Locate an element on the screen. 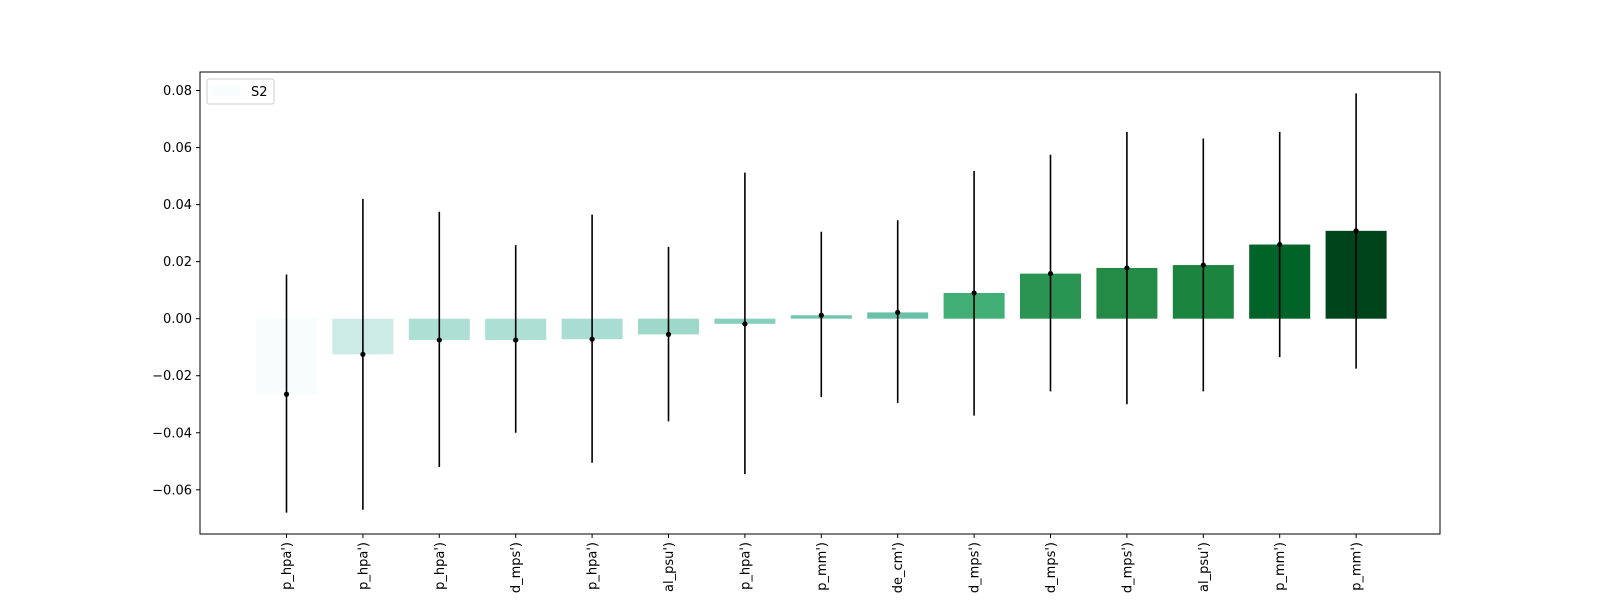  legend: S2 is located at coordinates (240, 91).